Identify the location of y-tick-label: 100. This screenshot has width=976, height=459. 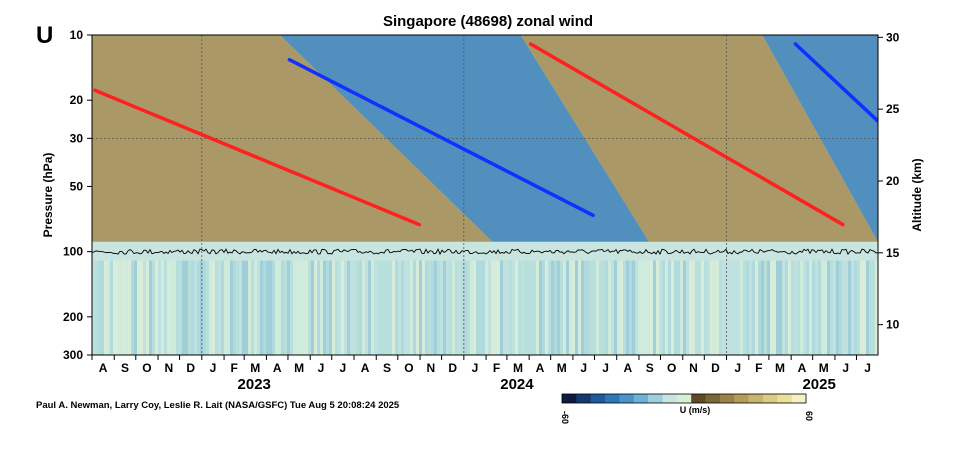
(73, 252).